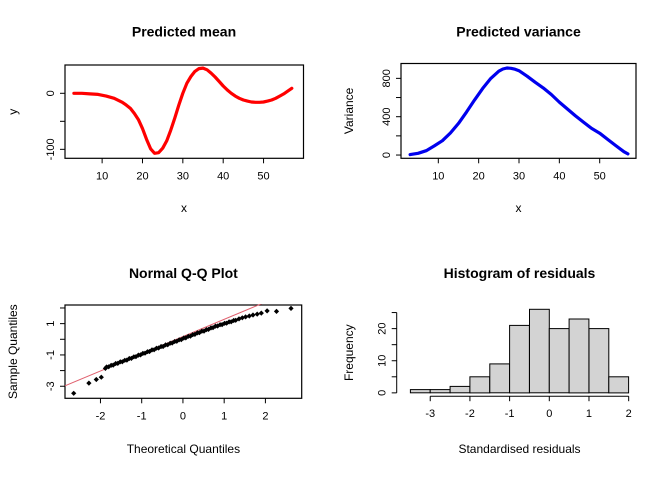 The height and width of the screenshot is (480, 672). What do you see at coordinates (349, 352) in the screenshot?
I see `y-axis-label: Frequency` at bounding box center [349, 352].